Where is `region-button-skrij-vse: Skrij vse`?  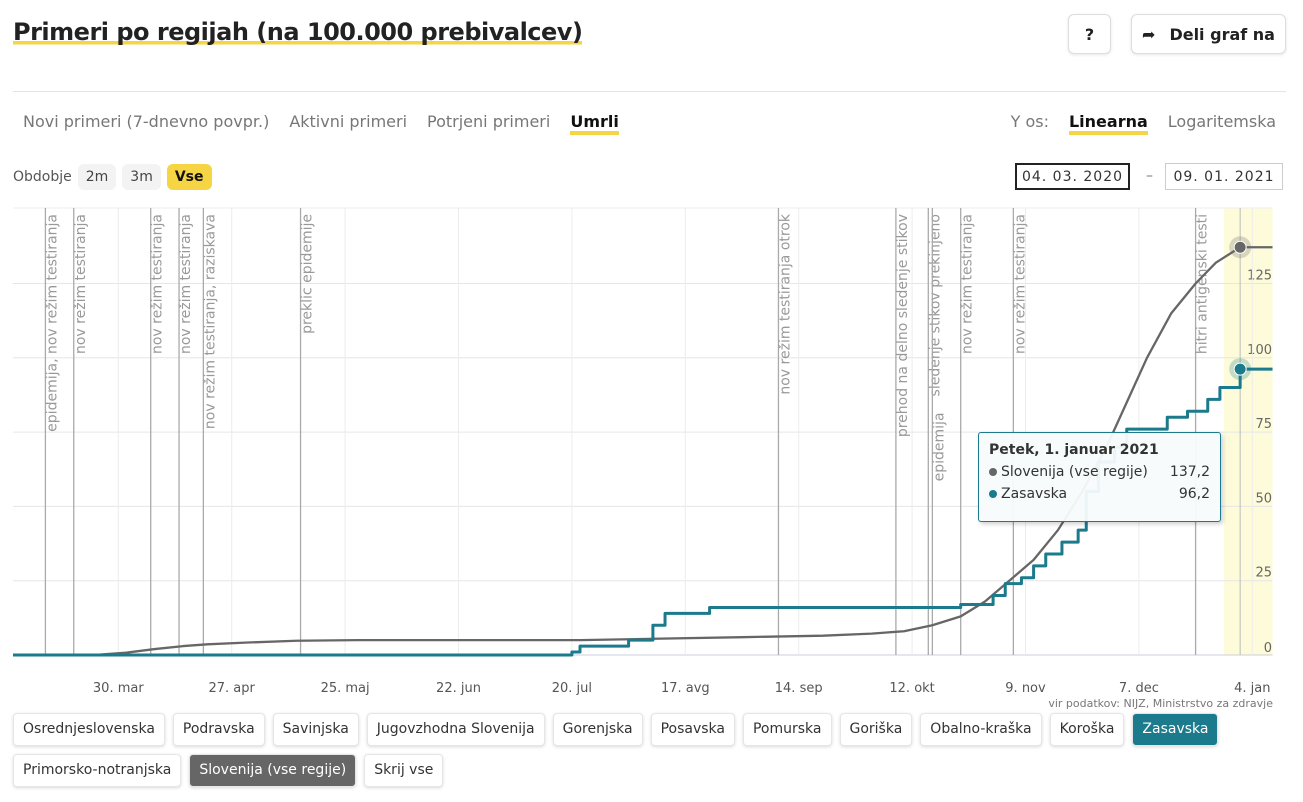
region-button-skrij-vse: Skrij vse is located at coordinates (404, 770).